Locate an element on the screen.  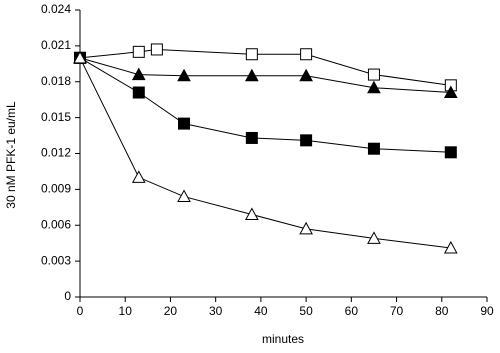
y-tick-label: 0 is located at coordinates (67, 296).